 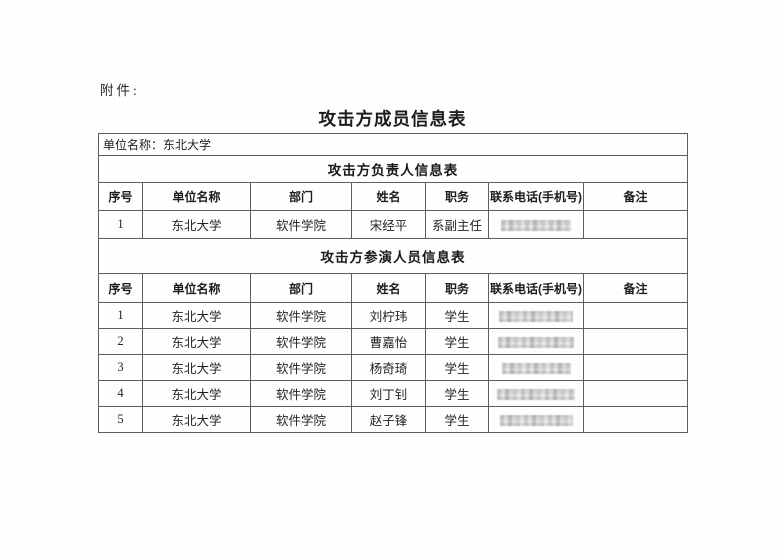 I want to click on cell-name: 杨奇琦, so click(x=388, y=367).